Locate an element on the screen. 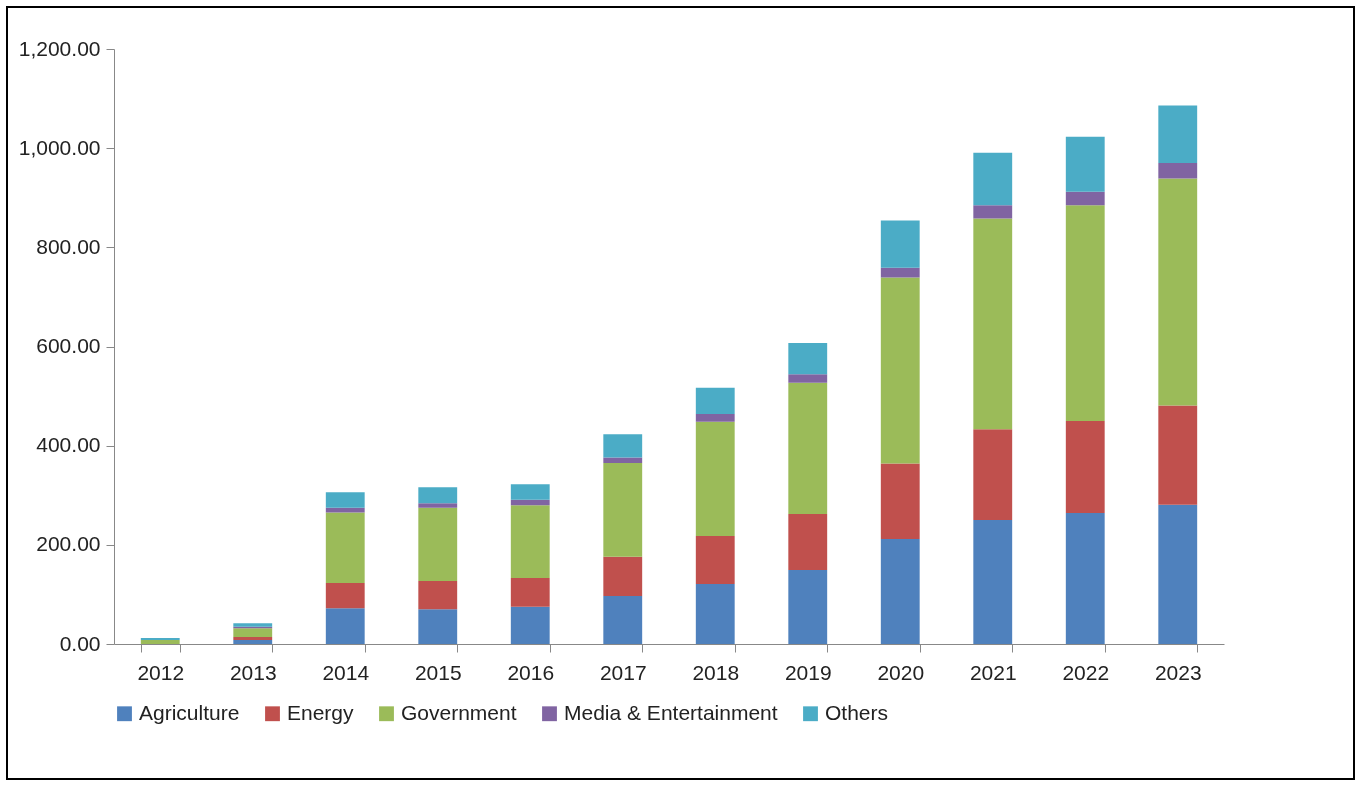 The image size is (1365, 790). x-tick-label: 2018 is located at coordinates (716, 672).